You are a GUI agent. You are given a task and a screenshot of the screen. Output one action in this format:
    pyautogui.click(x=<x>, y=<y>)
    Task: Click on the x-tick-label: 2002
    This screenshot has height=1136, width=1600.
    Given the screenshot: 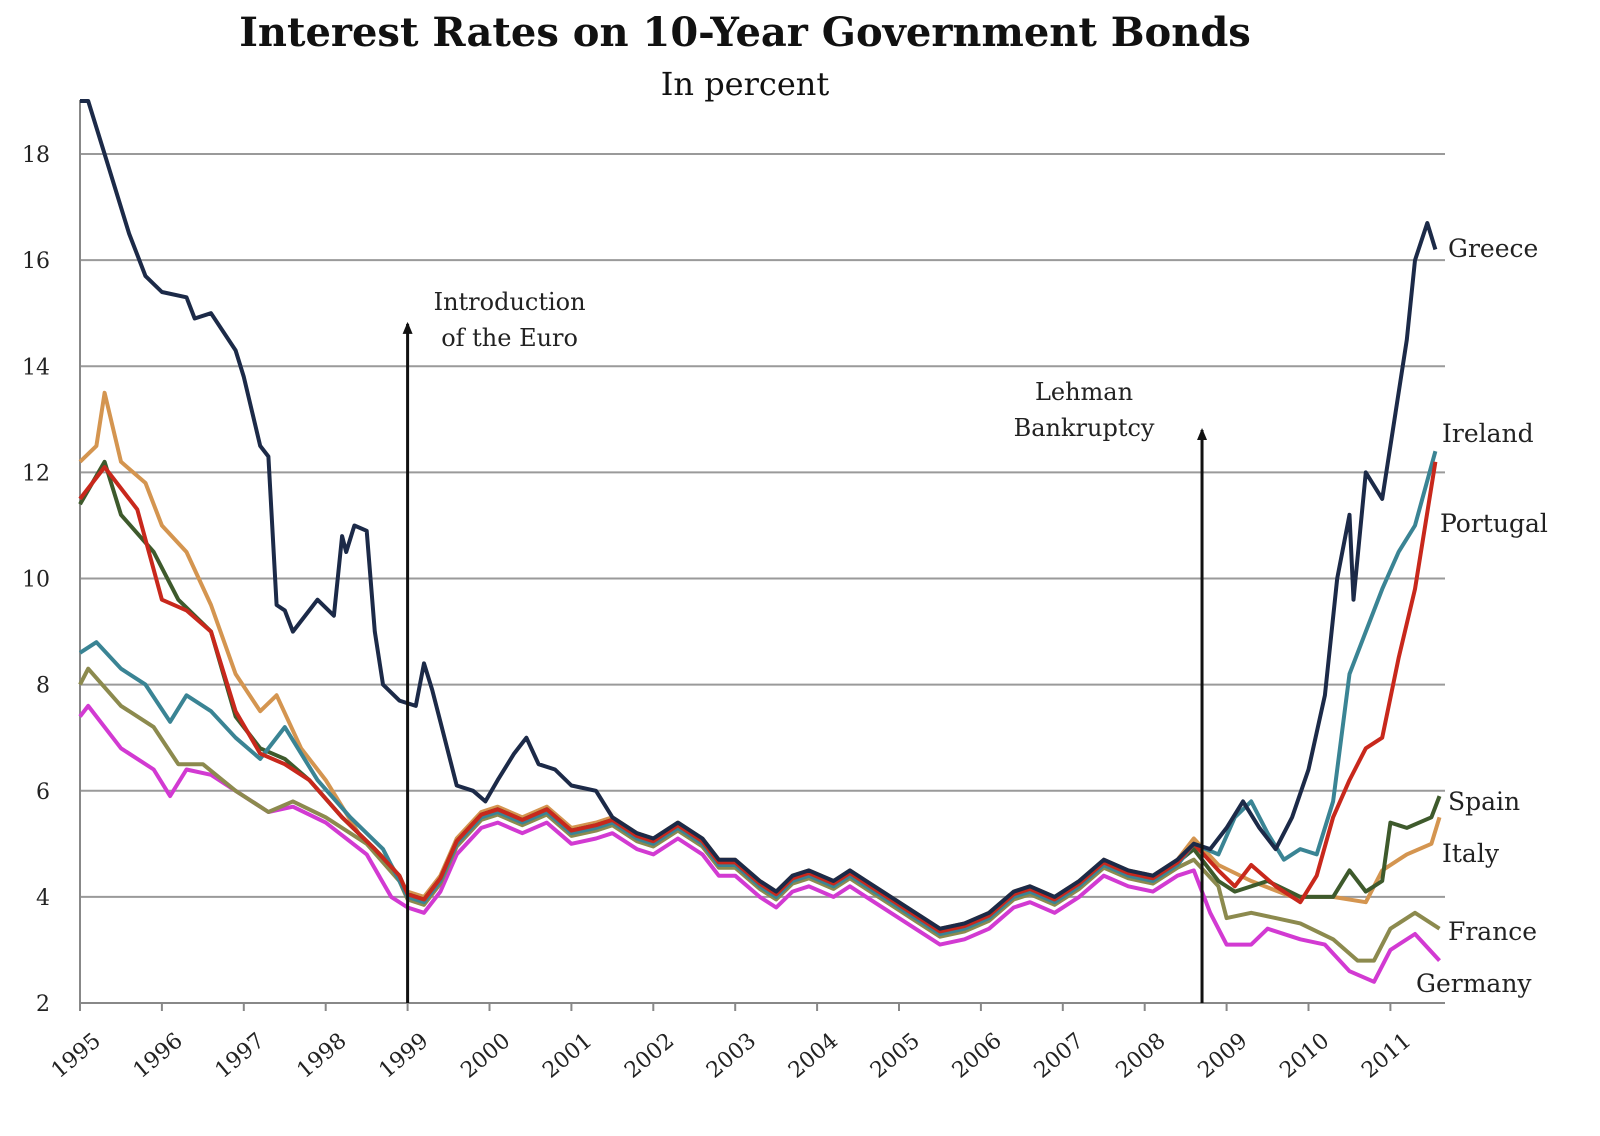 What is the action you would take?
    pyautogui.click(x=649, y=1055)
    